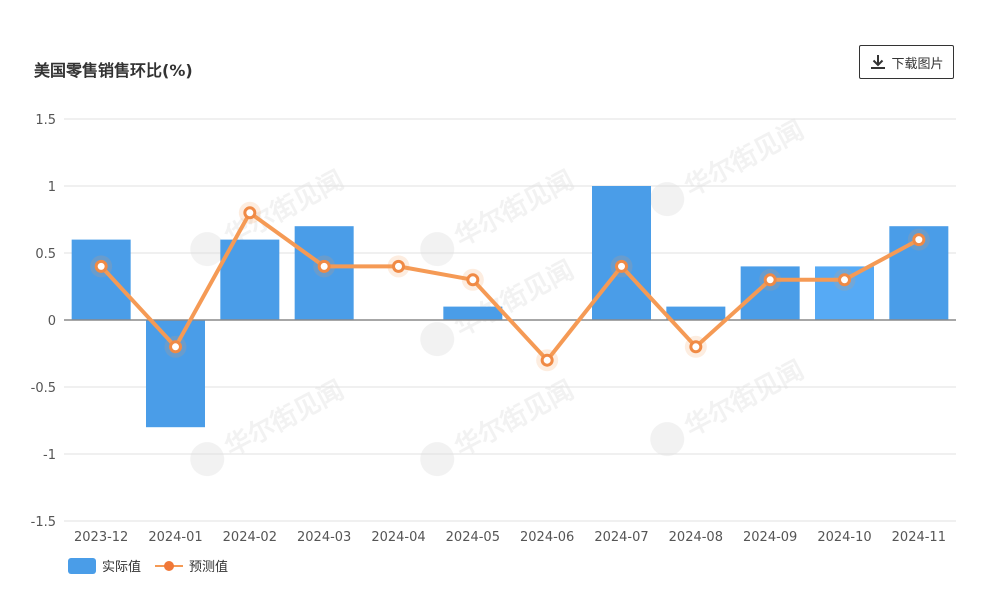 The image size is (981, 589). I want to click on y-tick-label: 0.5, so click(45, 254).